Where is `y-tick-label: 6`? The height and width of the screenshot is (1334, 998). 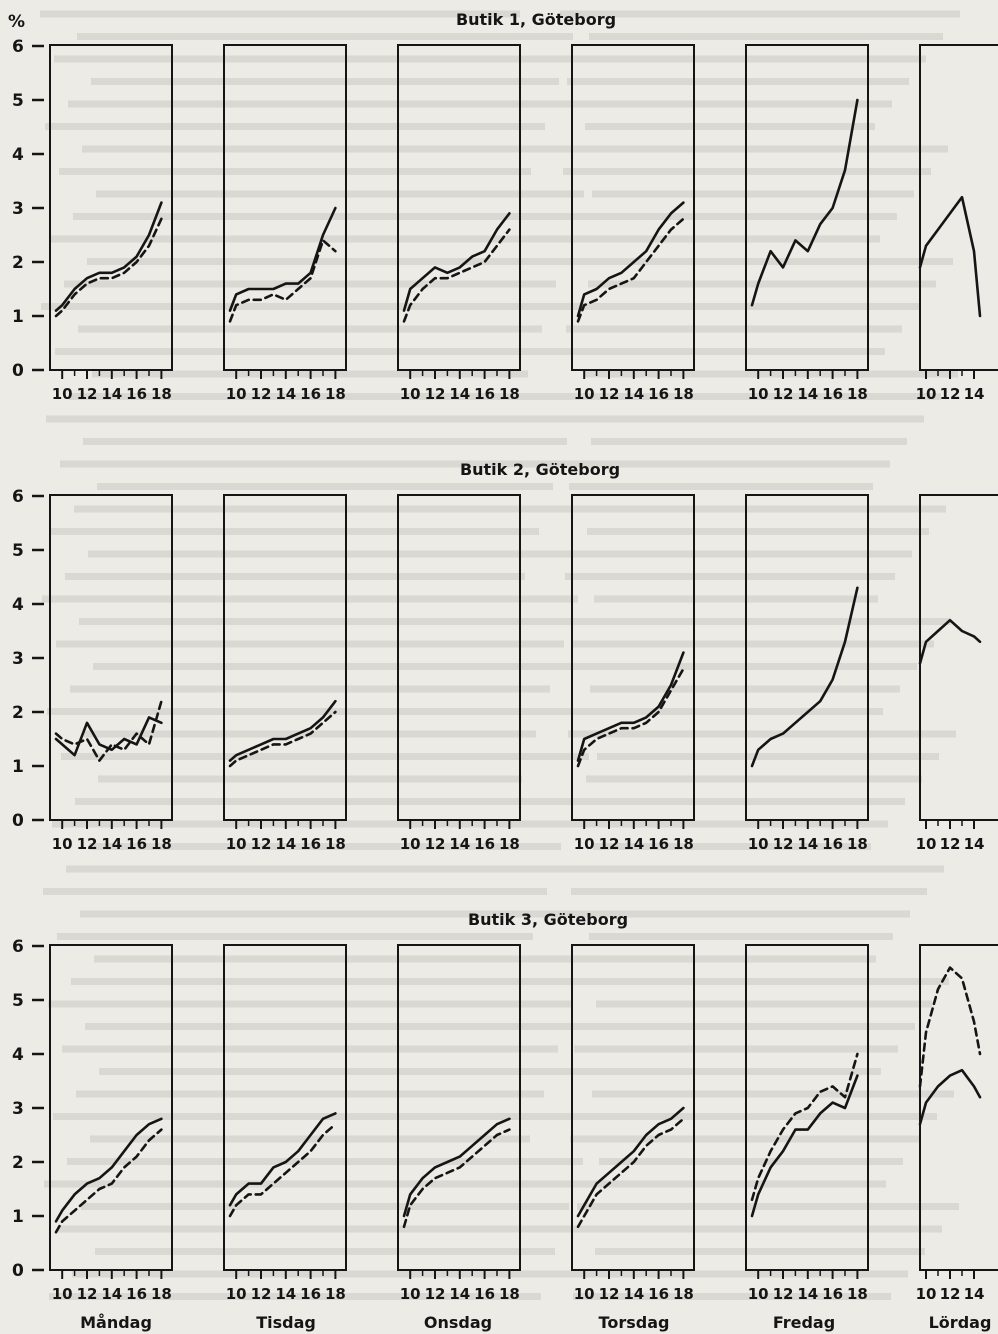
y-tick-label: 6 is located at coordinates (18, 47).